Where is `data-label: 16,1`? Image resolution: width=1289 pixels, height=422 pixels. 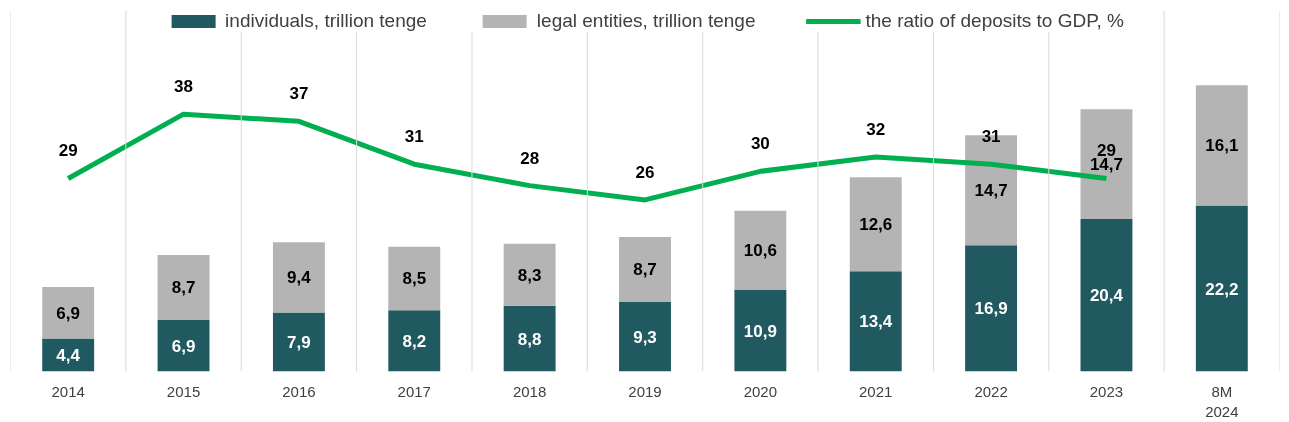
data-label: 16,1 is located at coordinates (1222, 146).